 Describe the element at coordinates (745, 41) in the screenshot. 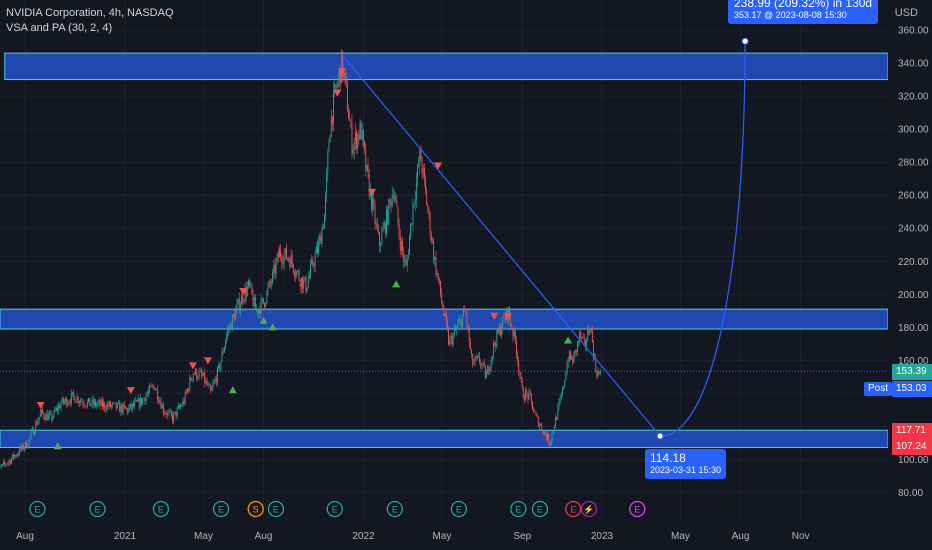

I see `projection-end-point` at that location.